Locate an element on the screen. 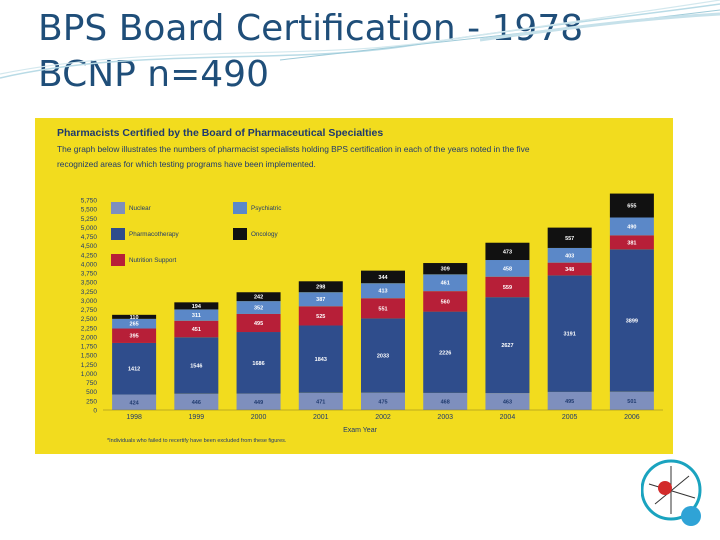  bar-data-label: 525 is located at coordinates (320, 317).